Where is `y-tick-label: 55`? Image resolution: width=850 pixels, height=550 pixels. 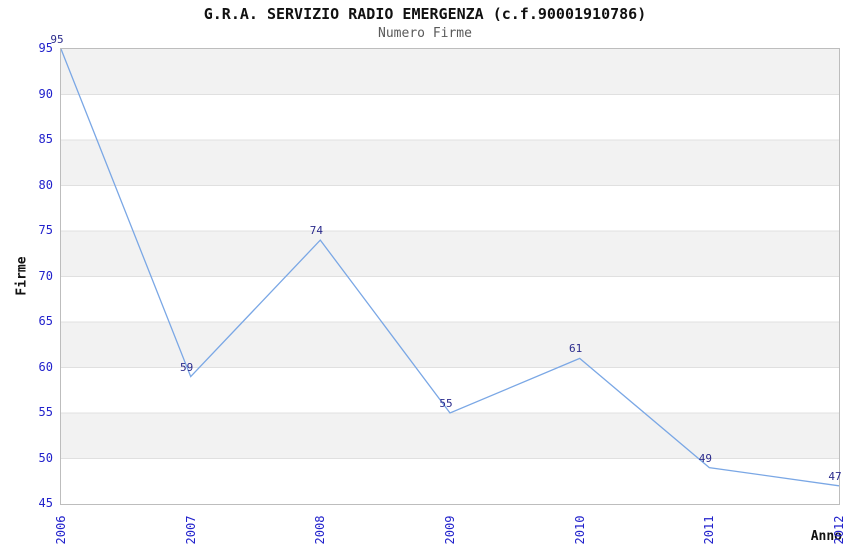 y-tick-label: 55 is located at coordinates (45, 412).